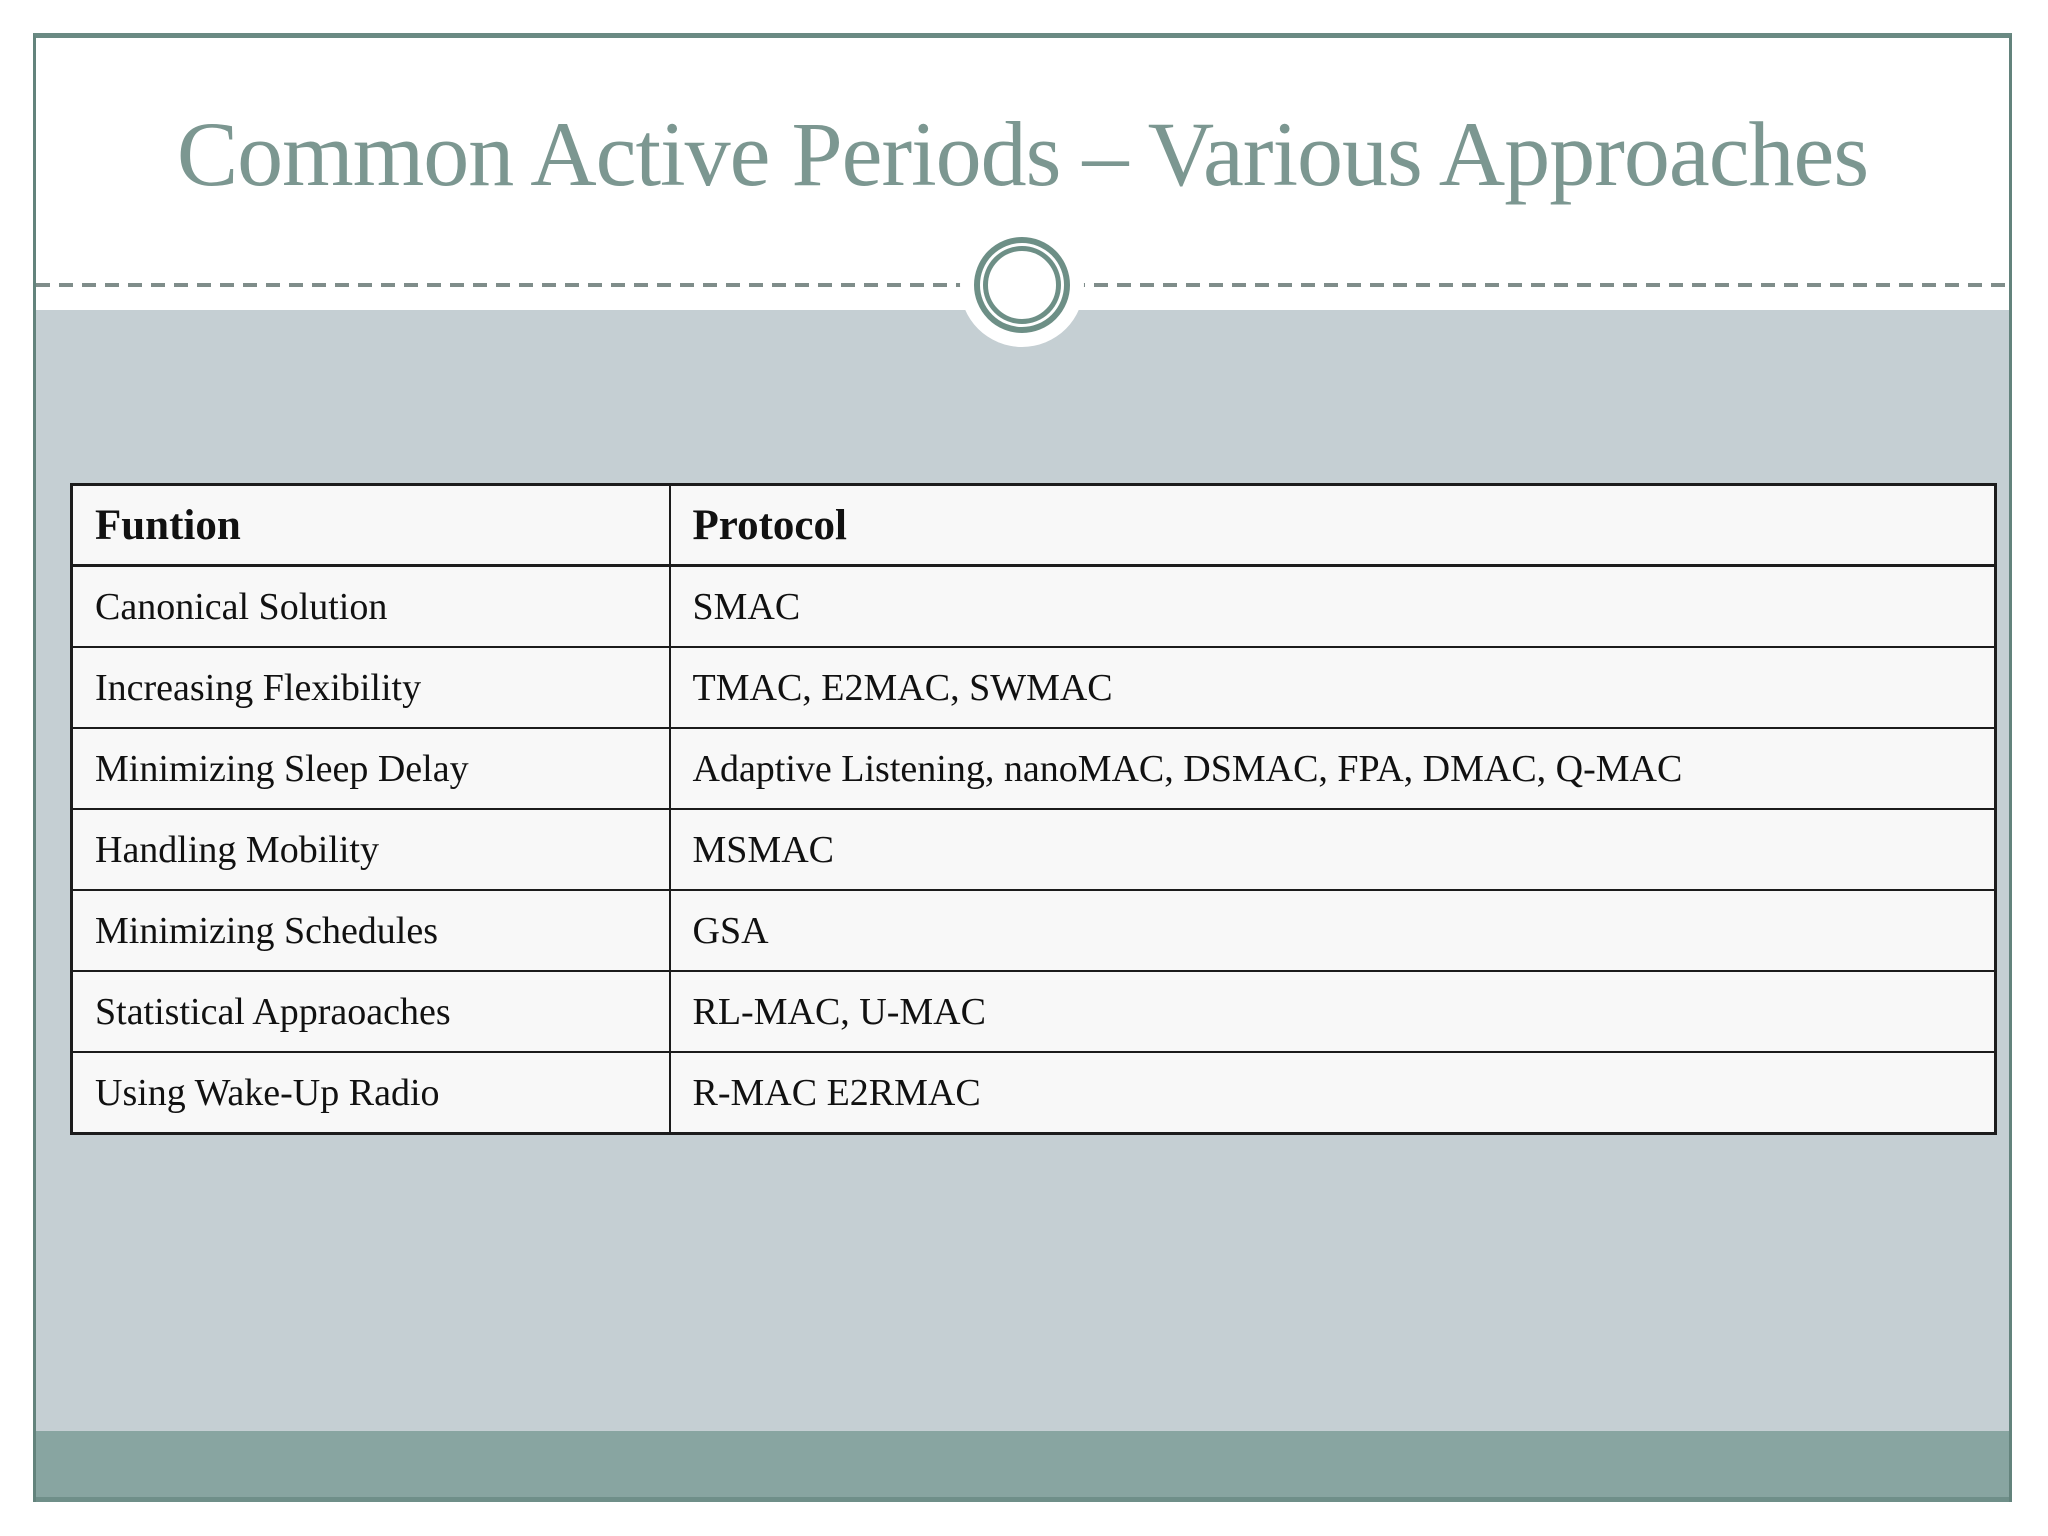  I want to click on protocol-cell: RL-MAC, U-MAC, so click(1332, 1011).